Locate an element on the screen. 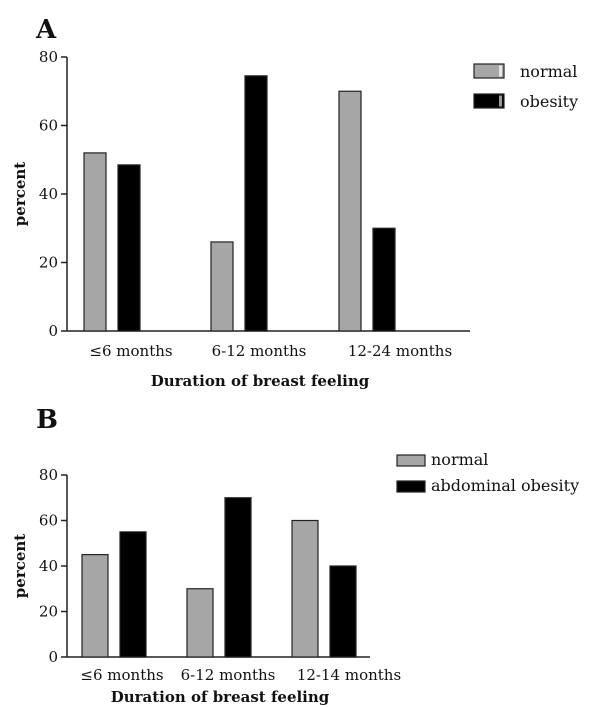 The width and height of the screenshot is (590, 707). panel-a-x-axis-title: Duration of breast feeling is located at coordinates (260, 381).